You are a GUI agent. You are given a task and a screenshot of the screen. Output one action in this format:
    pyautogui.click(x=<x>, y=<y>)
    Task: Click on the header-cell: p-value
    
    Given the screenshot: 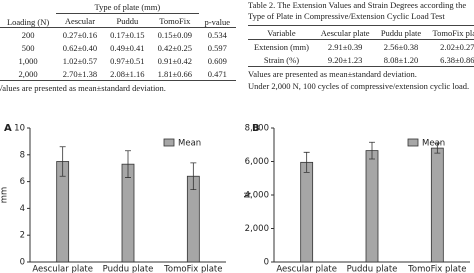 What is the action you would take?
    pyautogui.click(x=217, y=14)
    